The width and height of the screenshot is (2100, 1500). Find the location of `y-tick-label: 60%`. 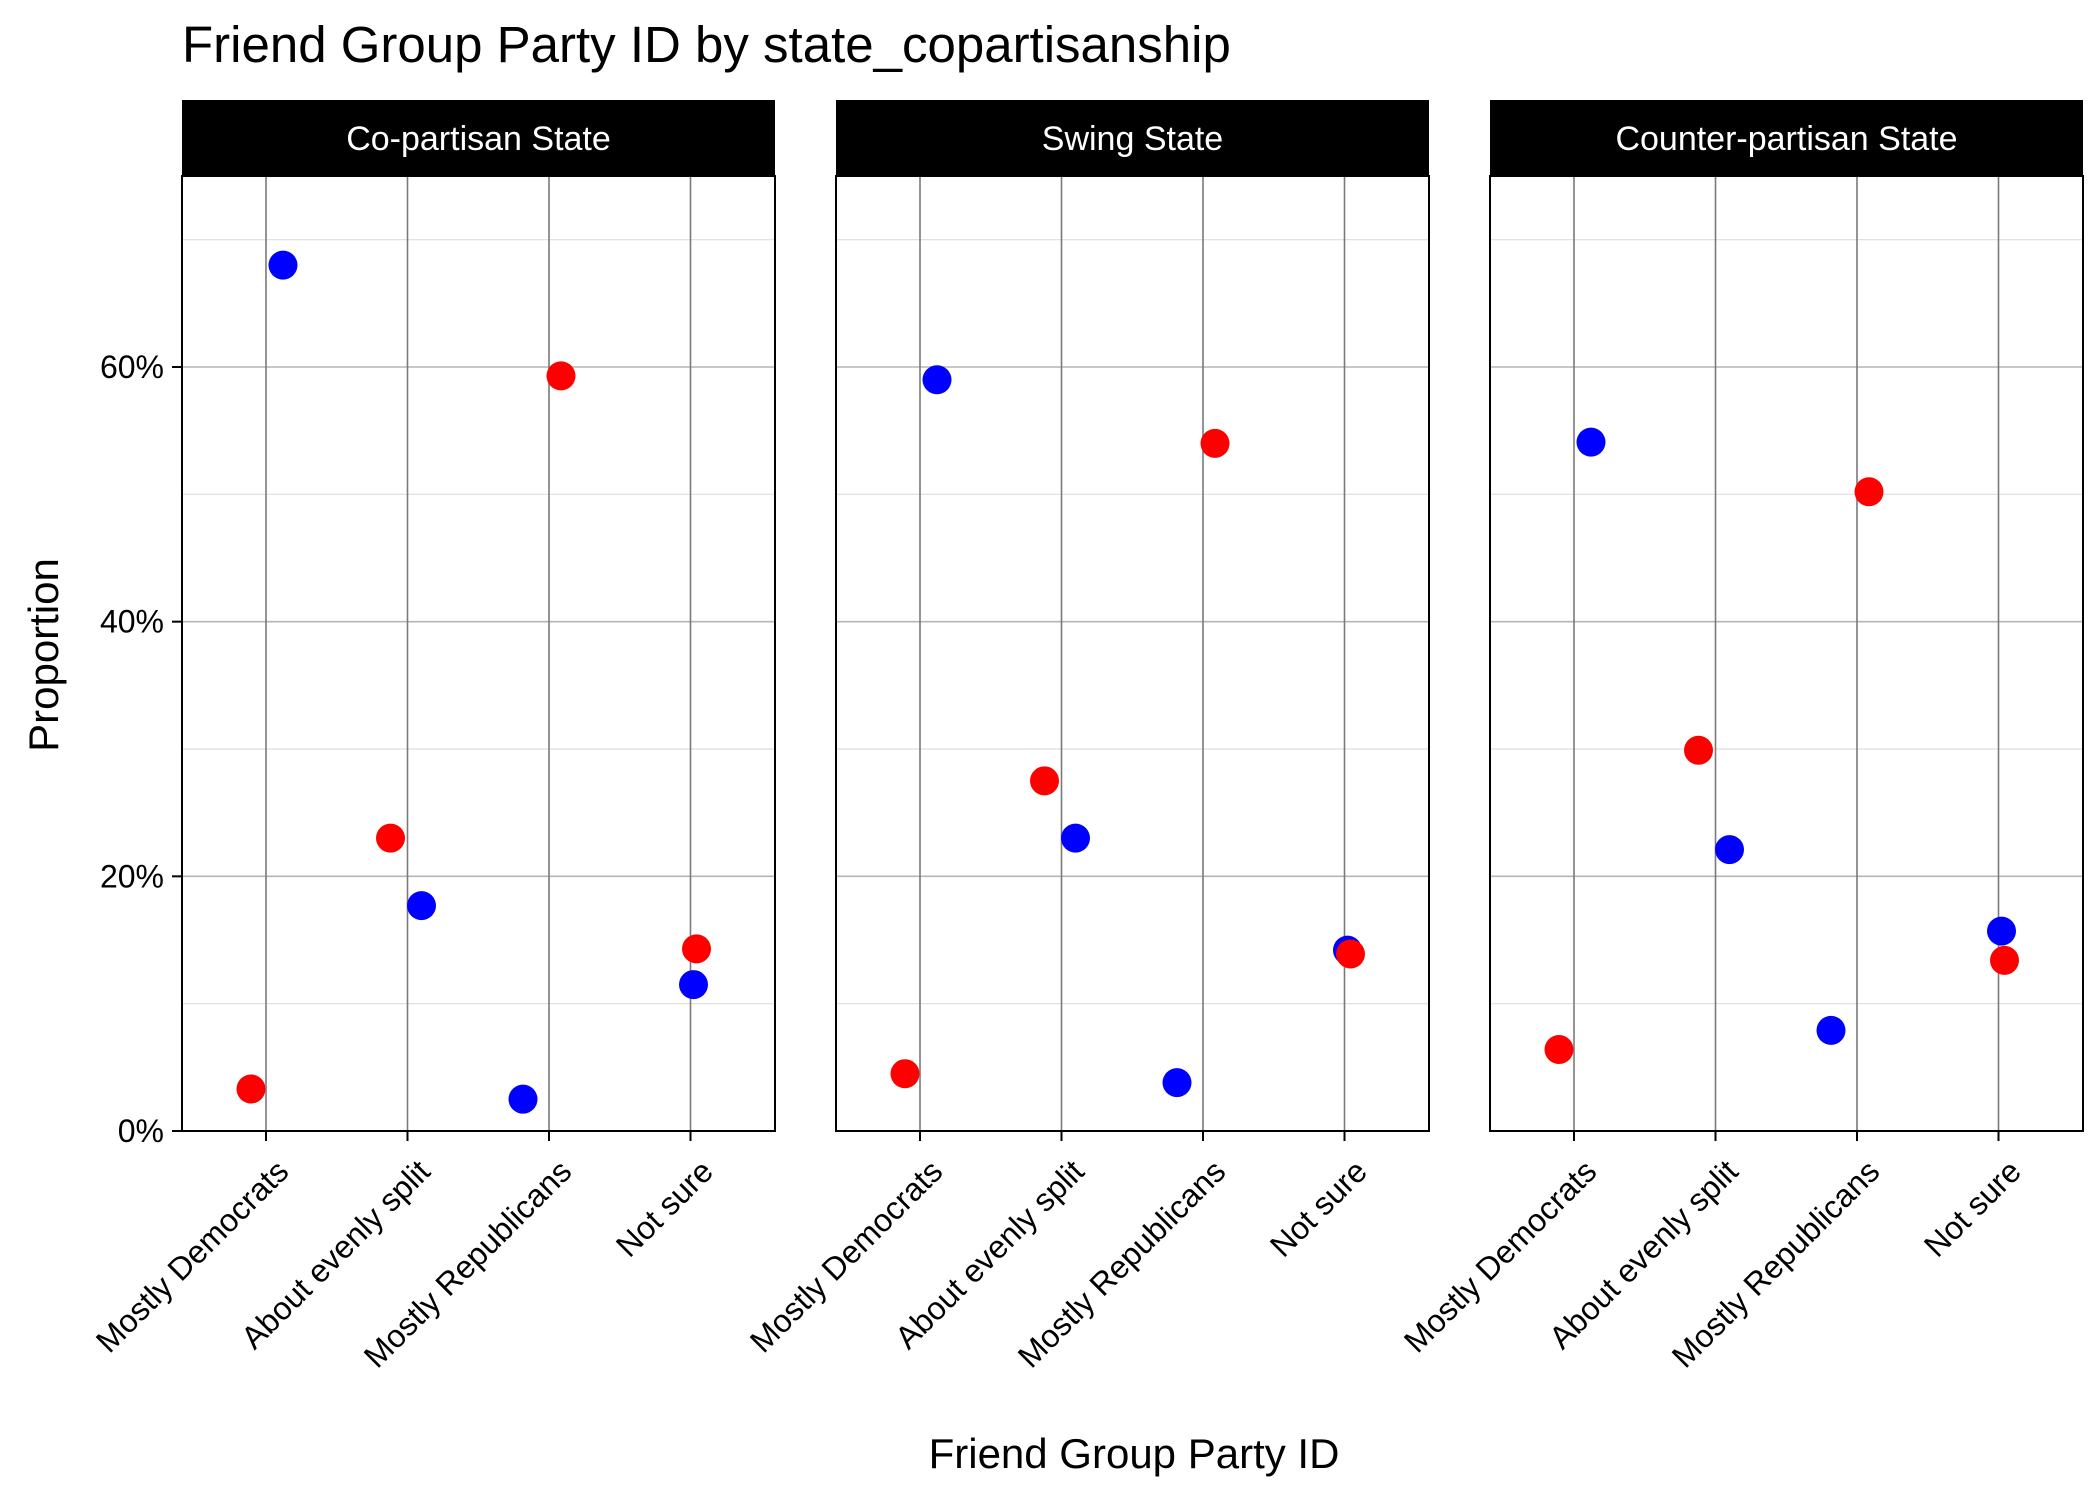

y-tick-label: 60% is located at coordinates (132, 367).